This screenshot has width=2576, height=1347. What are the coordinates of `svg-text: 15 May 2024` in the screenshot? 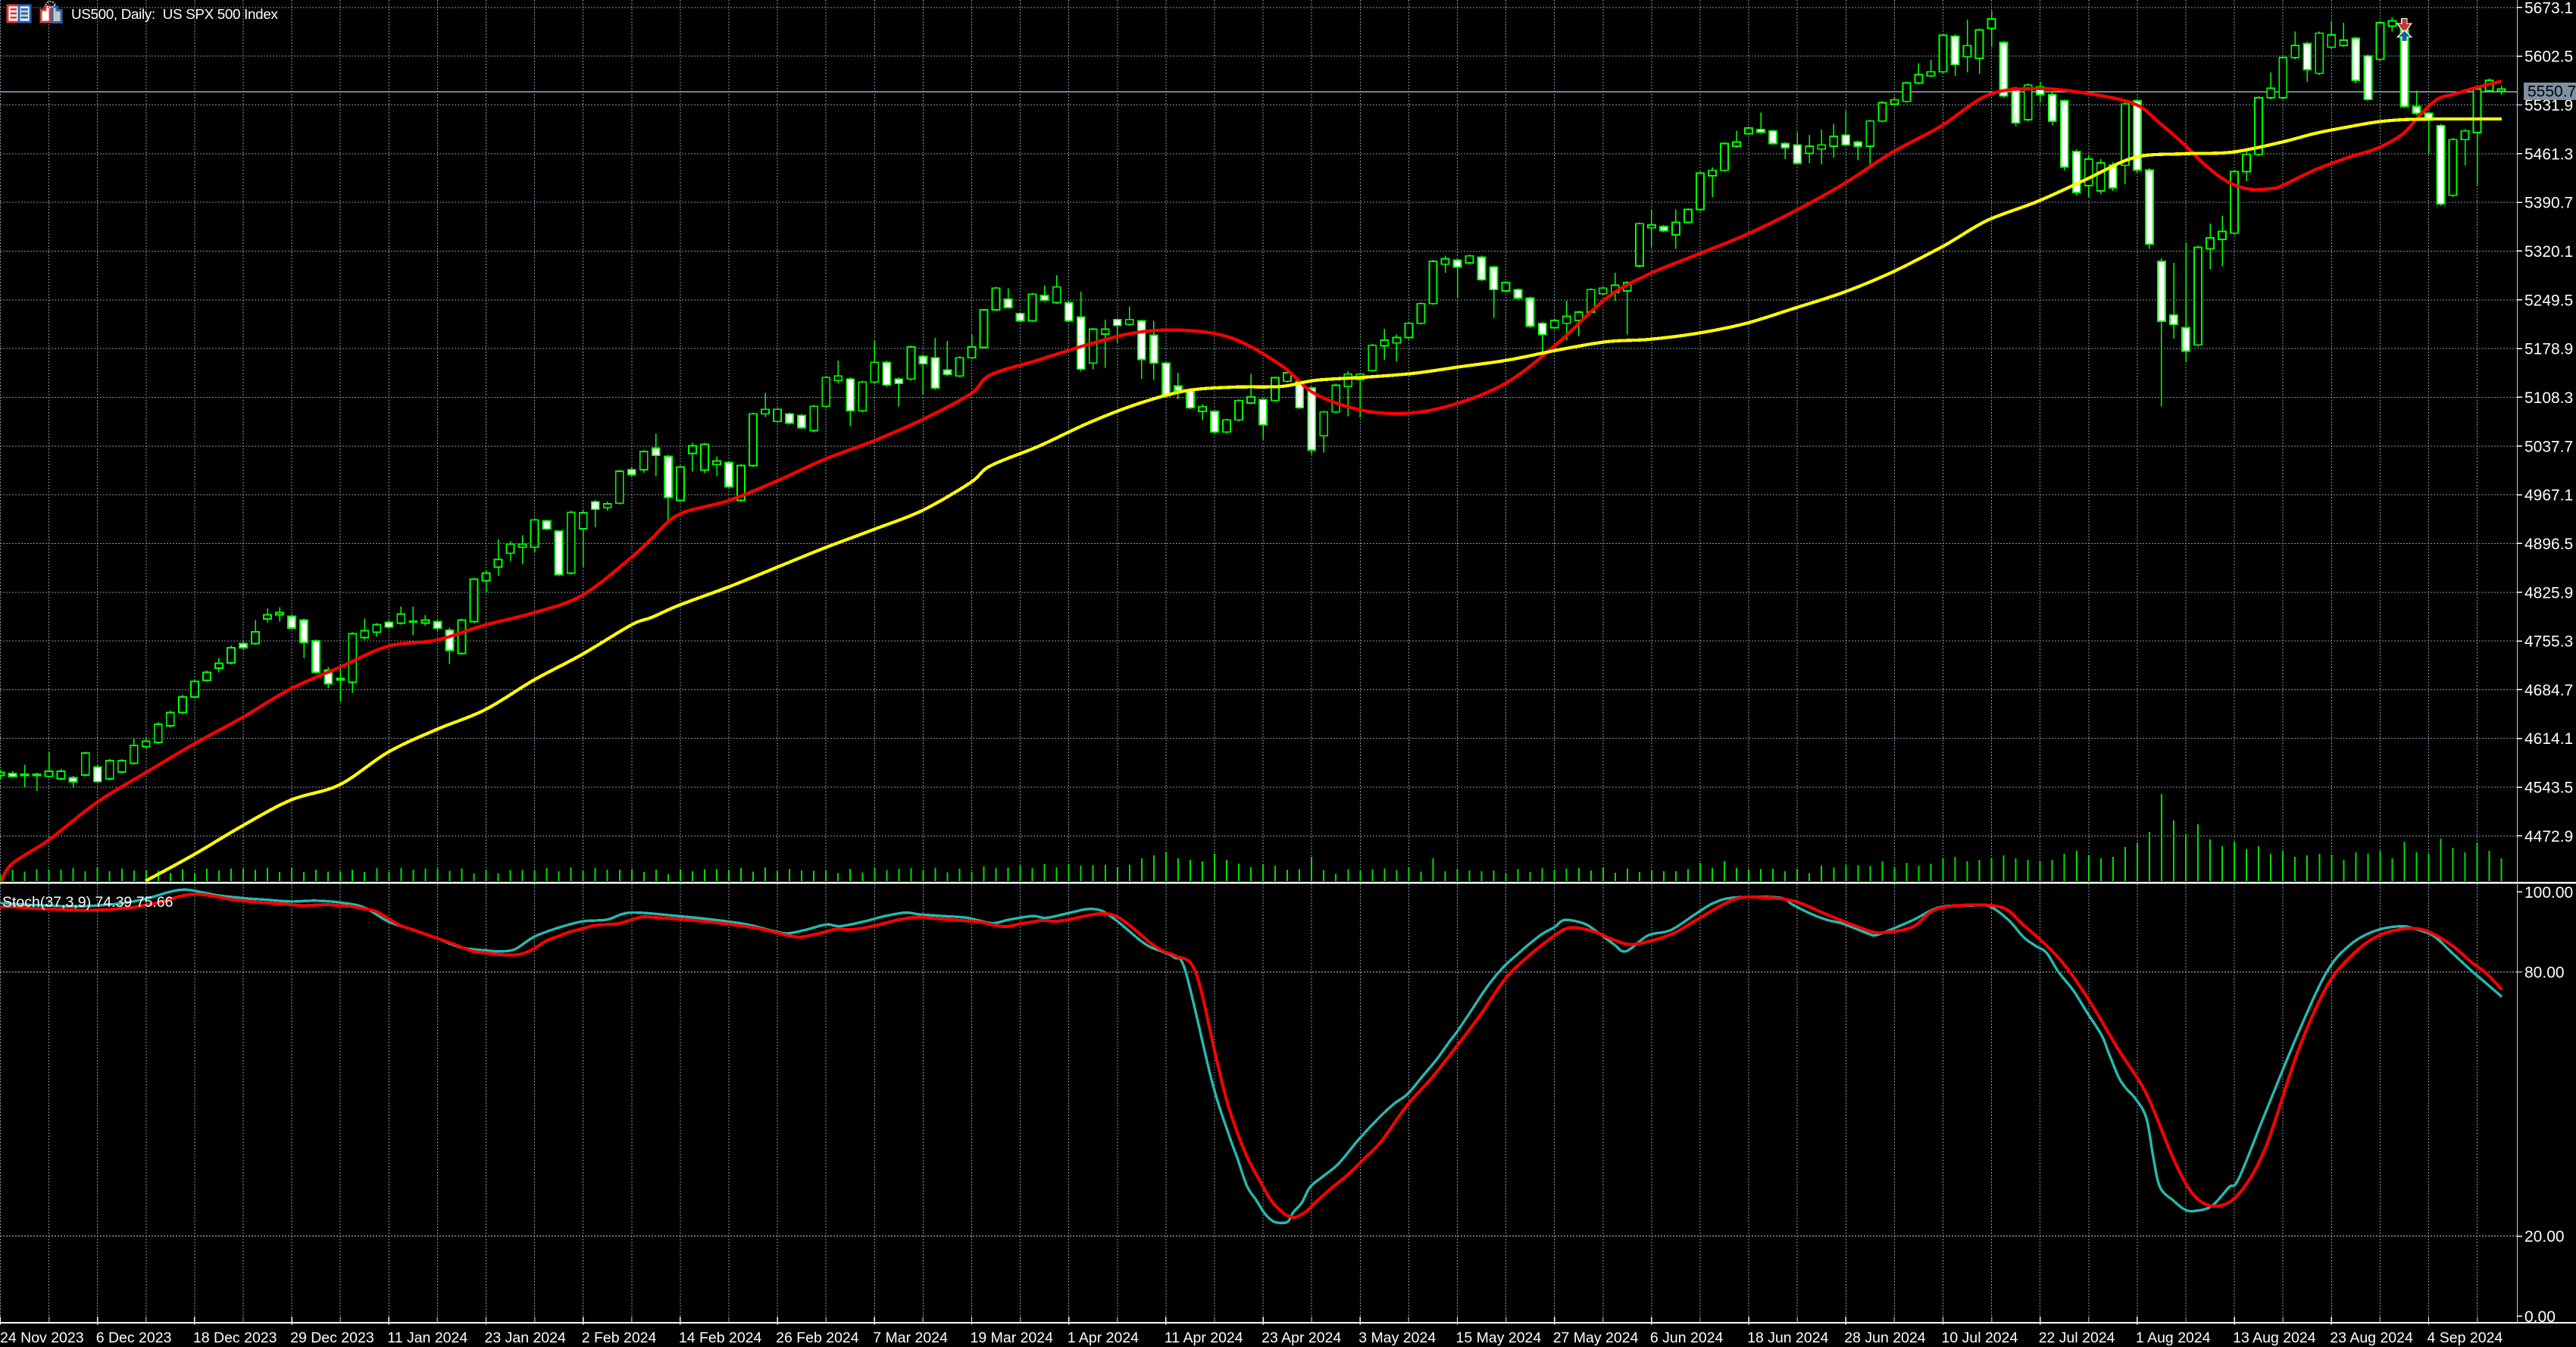 It's located at (1499, 1338).